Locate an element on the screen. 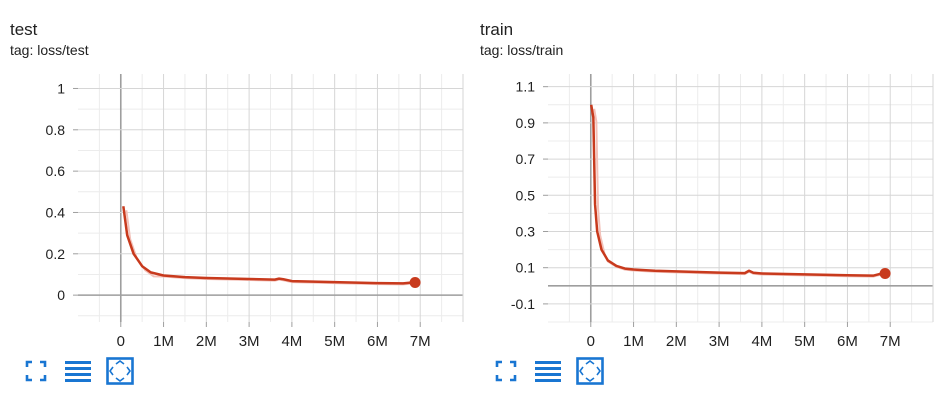 This screenshot has width=952, height=402. y-tick-label: 0.2 is located at coordinates (56, 254).